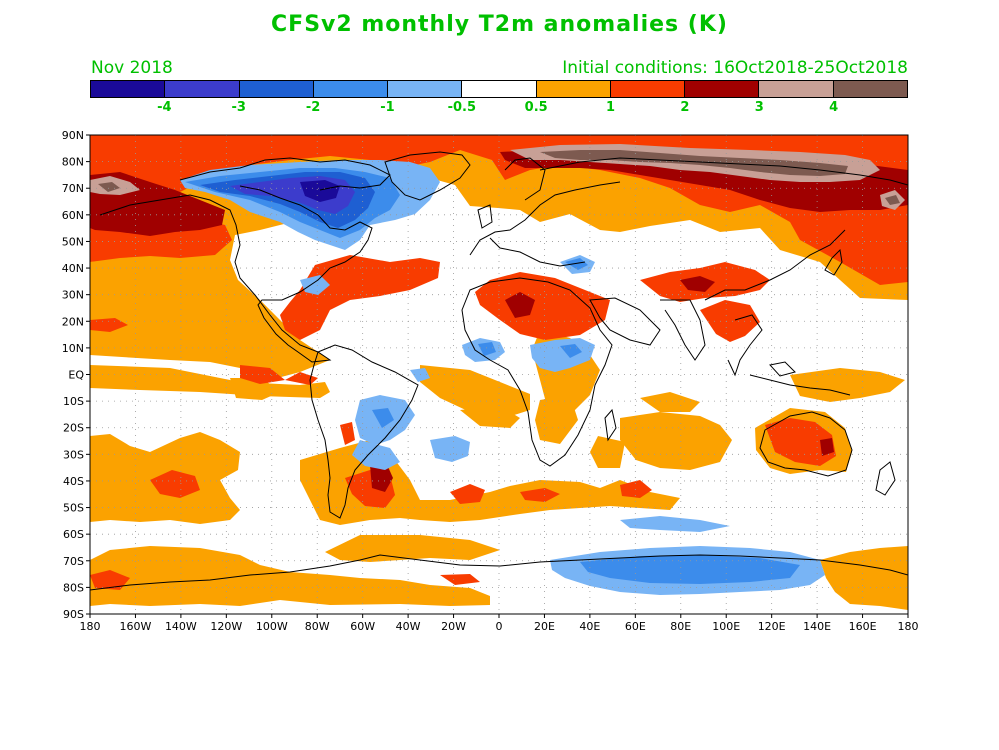  What do you see at coordinates (226, 626) in the screenshot?
I see `longitude-tick-label: 120W` at bounding box center [226, 626].